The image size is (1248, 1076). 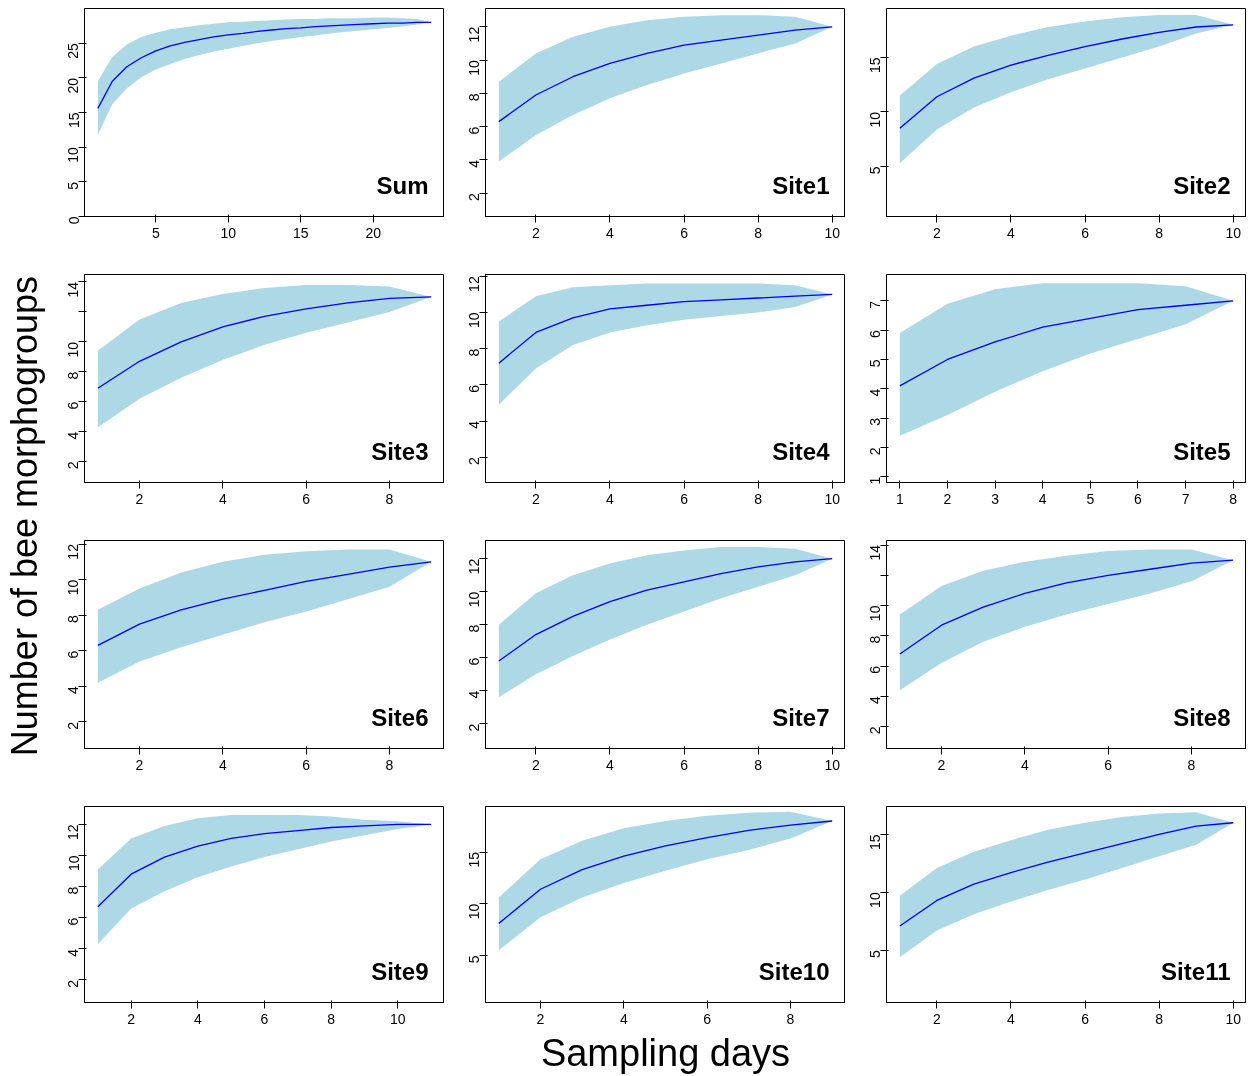 I want to click on annotation: Site6, so click(x=400, y=717).